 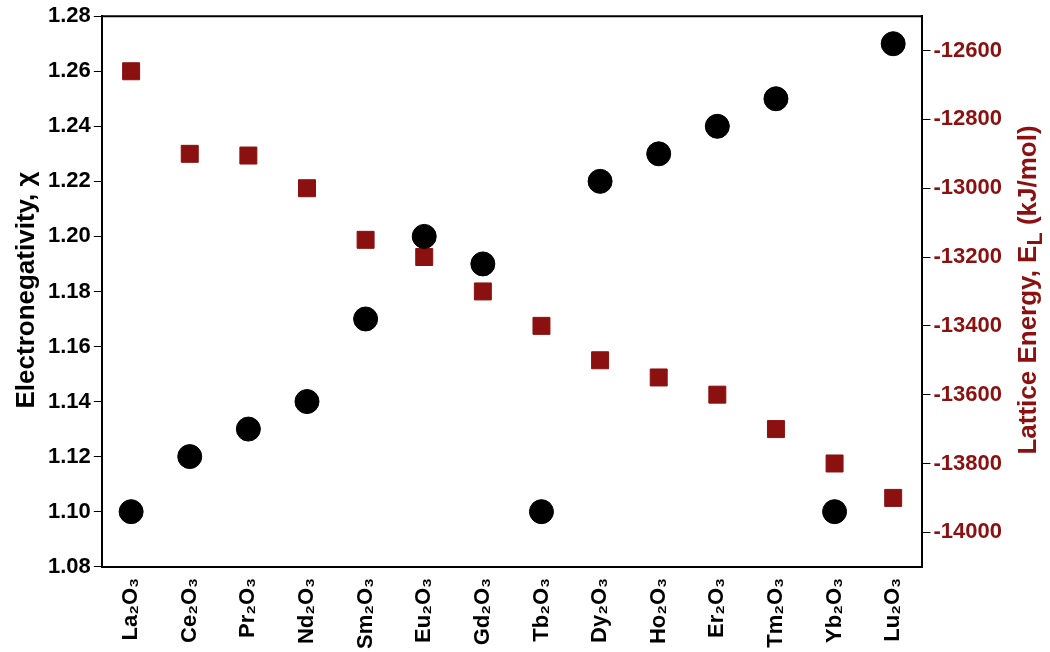 I want to click on x-tick-label: Gd₂O₃, so click(x=481, y=611).